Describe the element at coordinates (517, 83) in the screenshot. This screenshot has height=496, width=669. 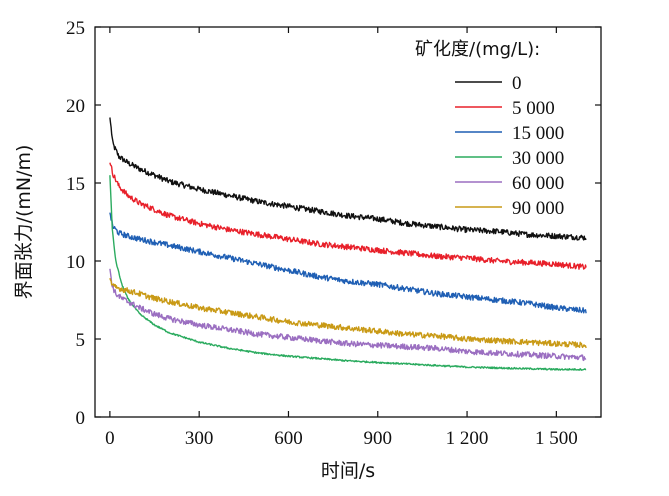
I see `legend-label-1: 0` at that location.